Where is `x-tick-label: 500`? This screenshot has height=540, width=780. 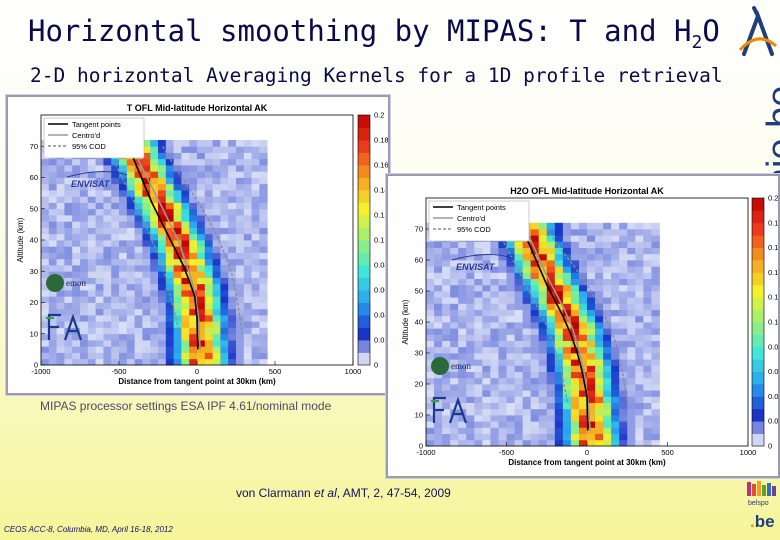 x-tick-label: 500 is located at coordinates (667, 452).